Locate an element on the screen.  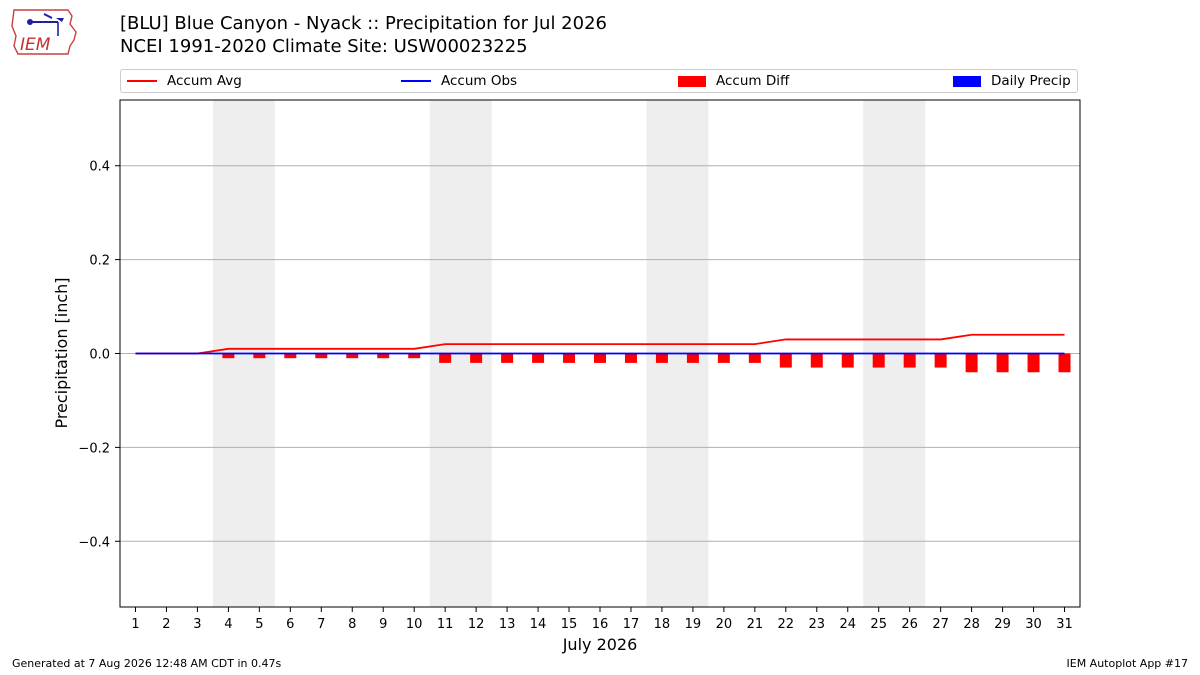
x-tick-label: 26 is located at coordinates (909, 624).